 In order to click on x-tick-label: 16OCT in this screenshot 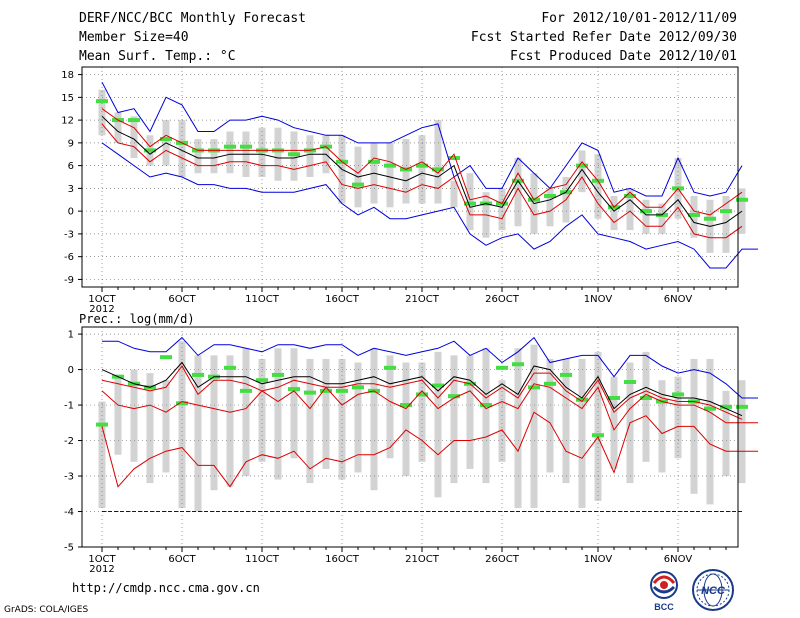, I will do `click(342, 559)`.